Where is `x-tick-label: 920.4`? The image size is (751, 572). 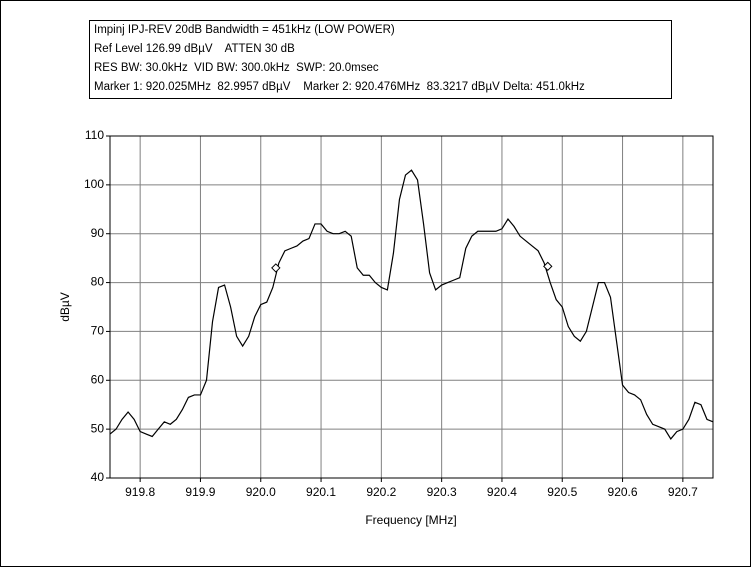 x-tick-label: 920.4 is located at coordinates (502, 492).